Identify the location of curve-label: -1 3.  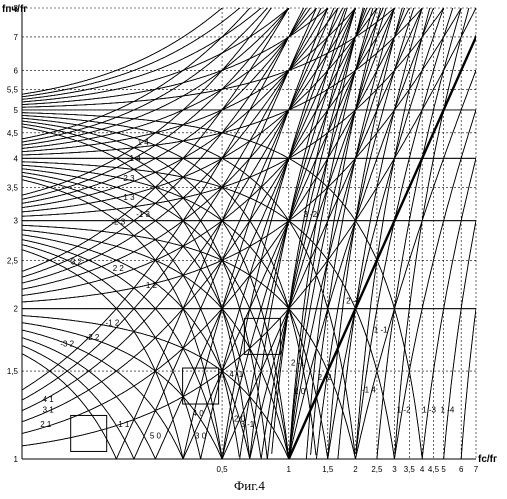
(143, 214).